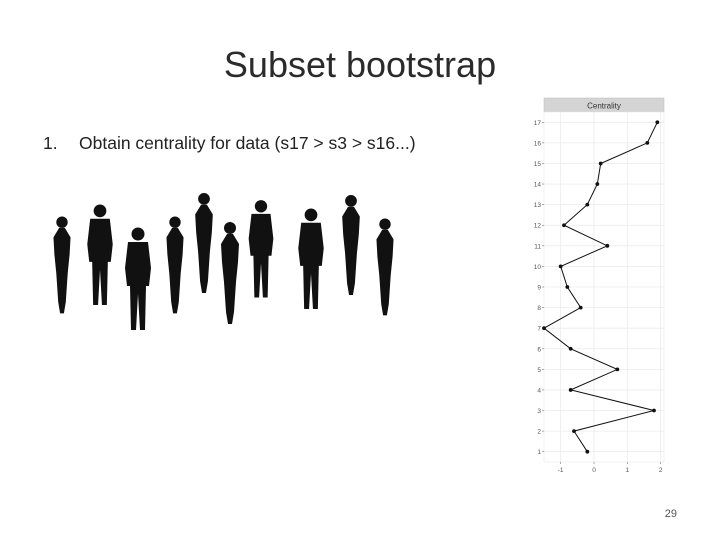 The image size is (720, 540). What do you see at coordinates (594, 470) in the screenshot?
I see `x-tick-label: 0` at bounding box center [594, 470].